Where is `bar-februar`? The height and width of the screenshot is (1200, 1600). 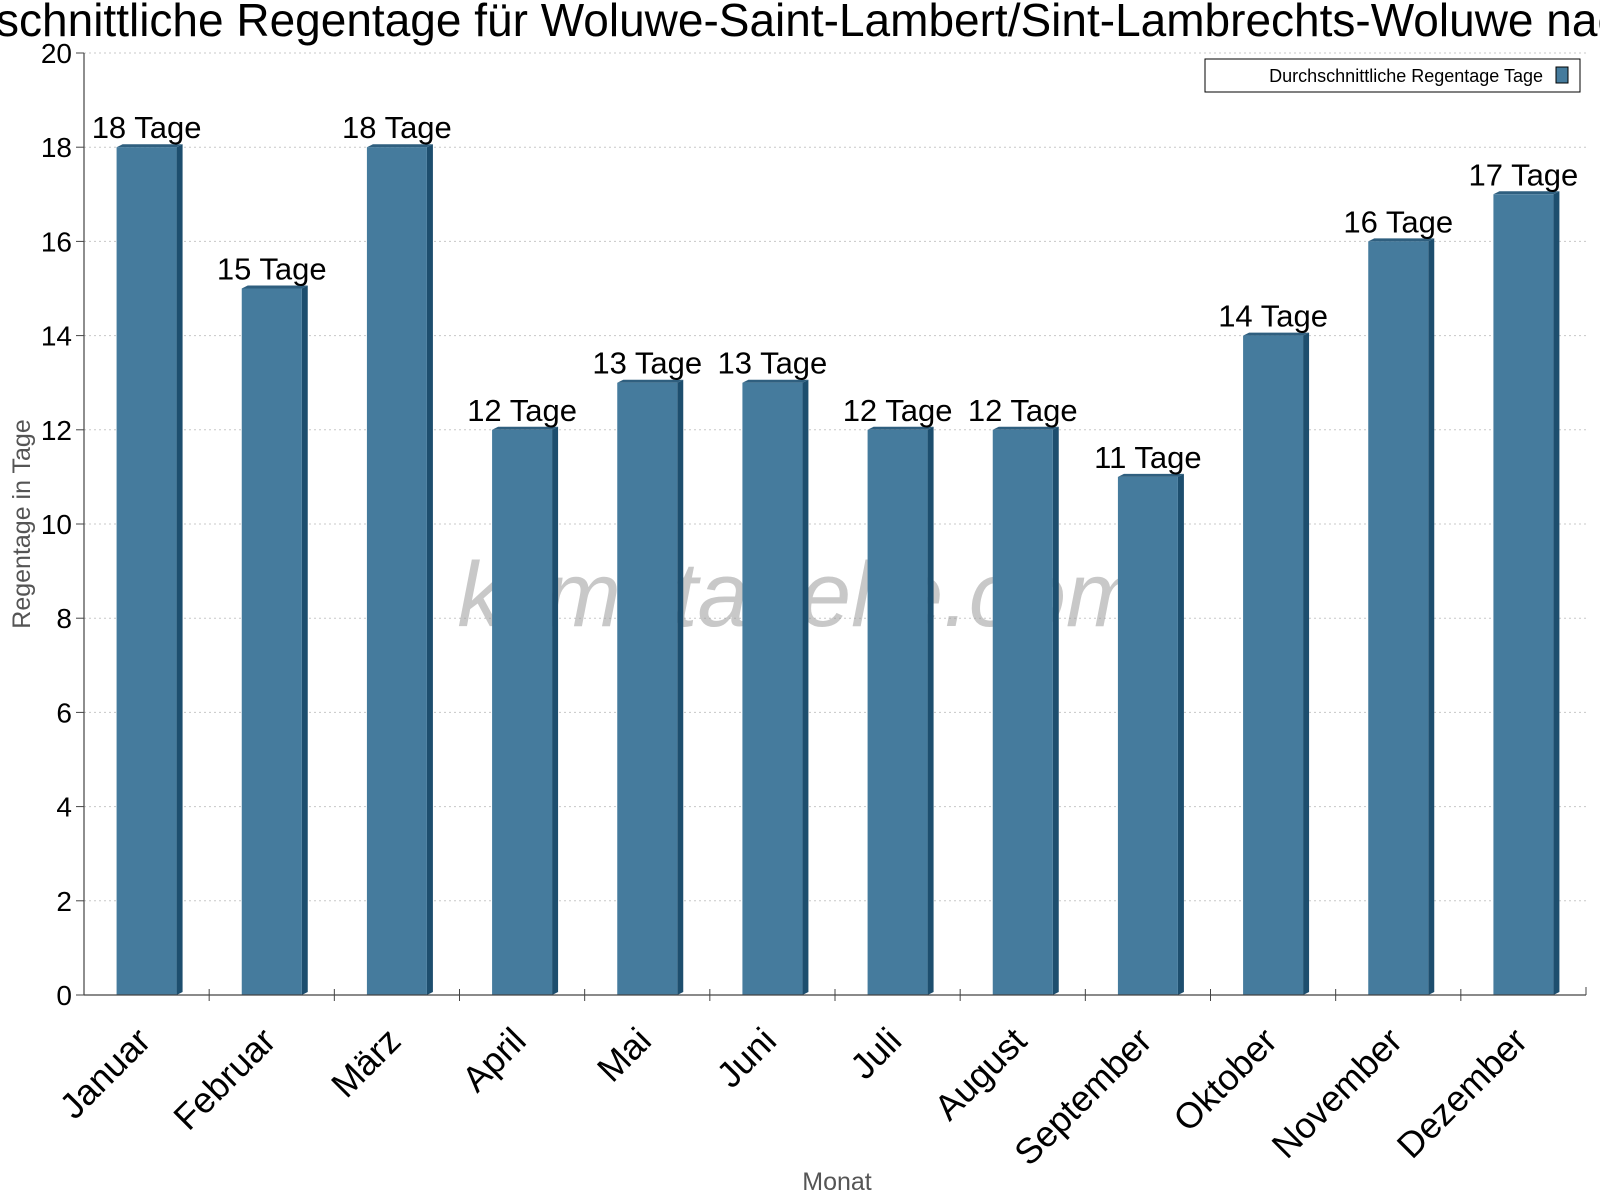 bar-februar is located at coordinates (274, 640).